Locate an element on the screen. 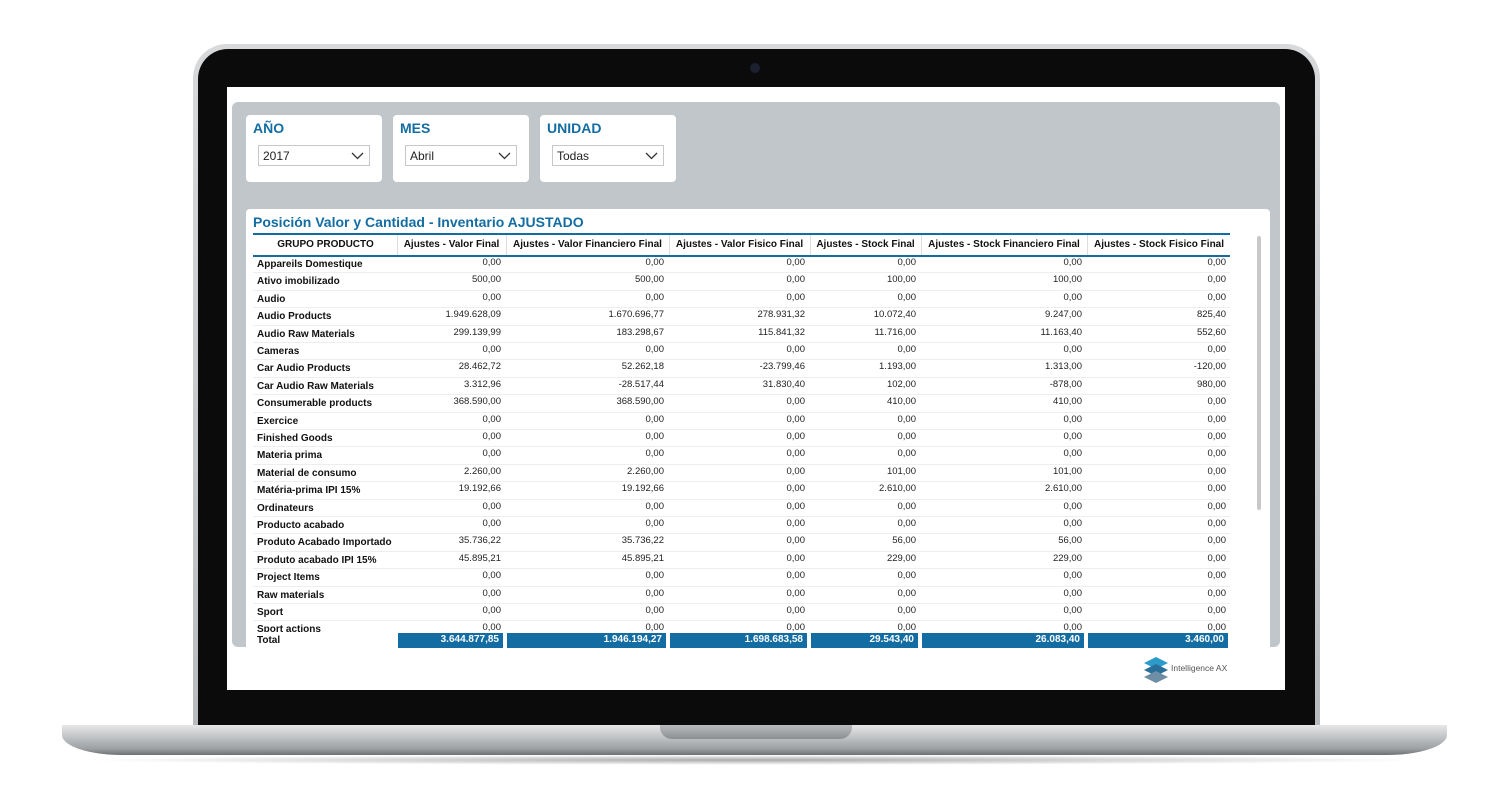 The height and width of the screenshot is (812, 1500). table-cell: 2.260,00 is located at coordinates (645, 471).